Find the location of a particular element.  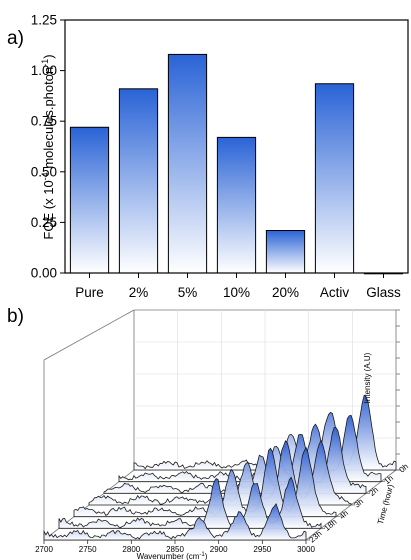

category-label: 2% is located at coordinates (139, 292).